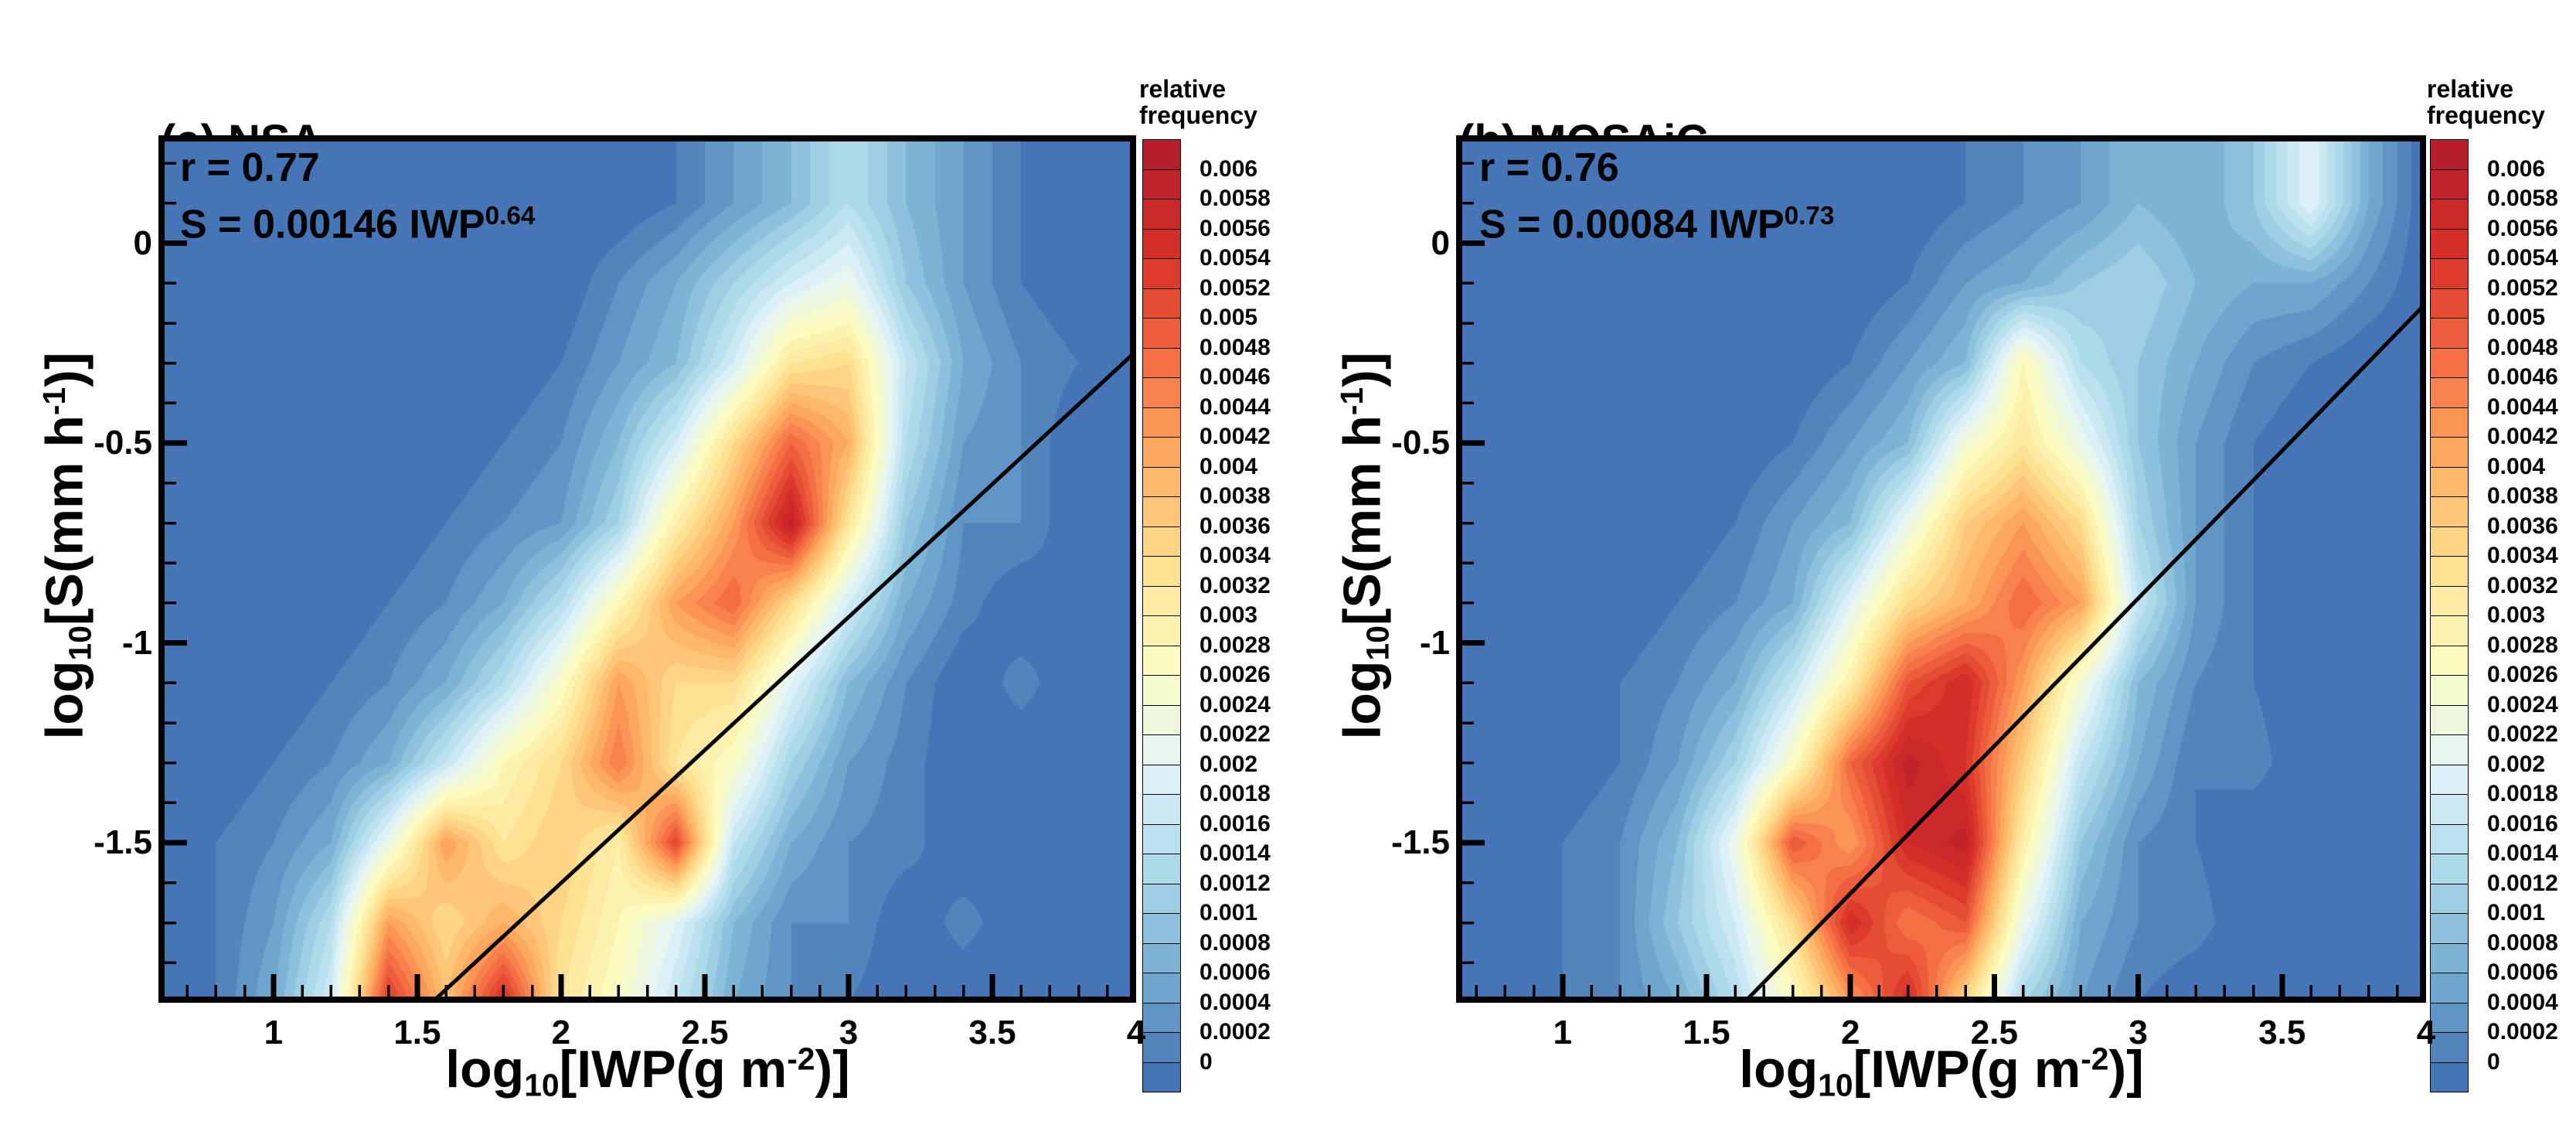 The height and width of the screenshot is (1128, 2576). What do you see at coordinates (1235, 496) in the screenshot?
I see `colorbar-tick-label: 0.0038` at bounding box center [1235, 496].